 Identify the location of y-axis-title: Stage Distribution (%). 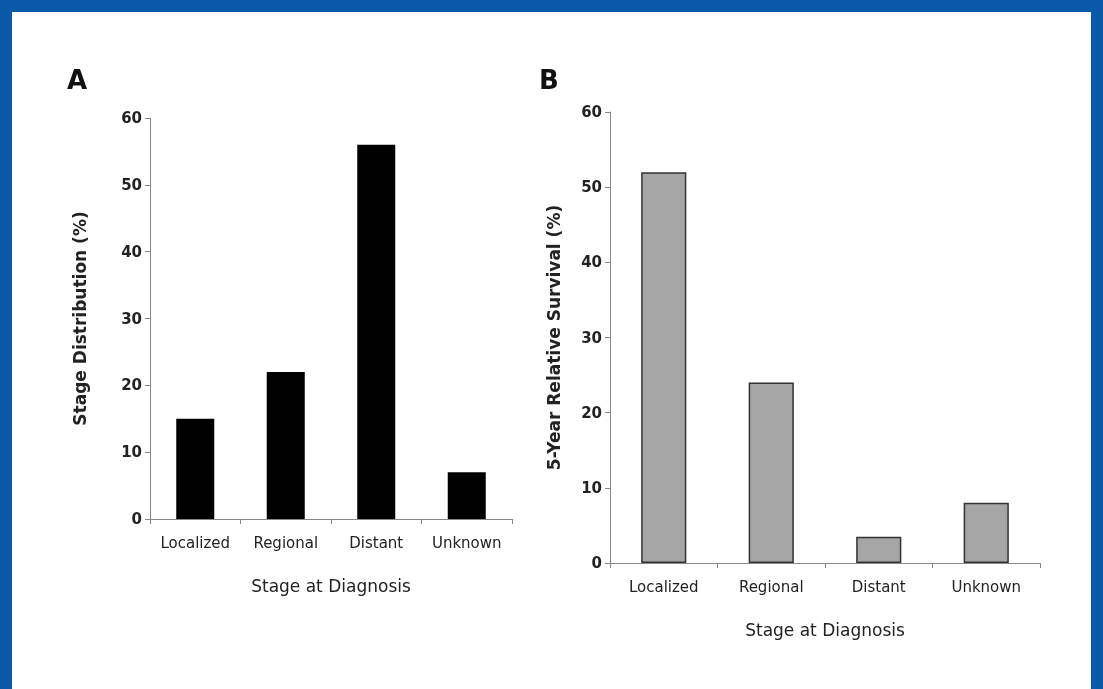
(79, 318).